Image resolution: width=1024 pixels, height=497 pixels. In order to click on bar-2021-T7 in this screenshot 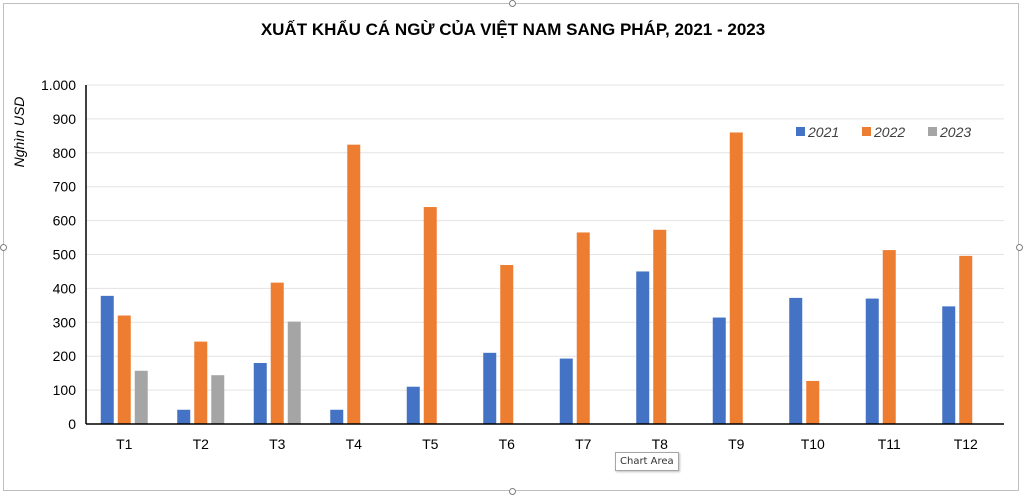, I will do `click(566, 391)`.